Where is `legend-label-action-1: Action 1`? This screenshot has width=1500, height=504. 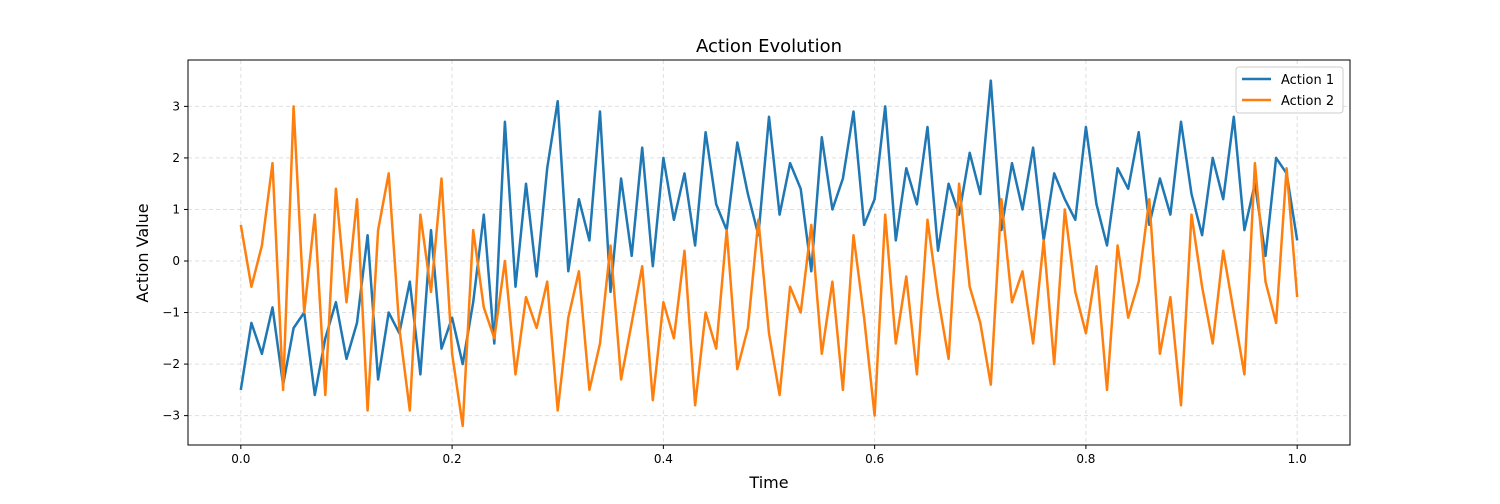 legend-label-action-1: Action 1 is located at coordinates (1307, 80).